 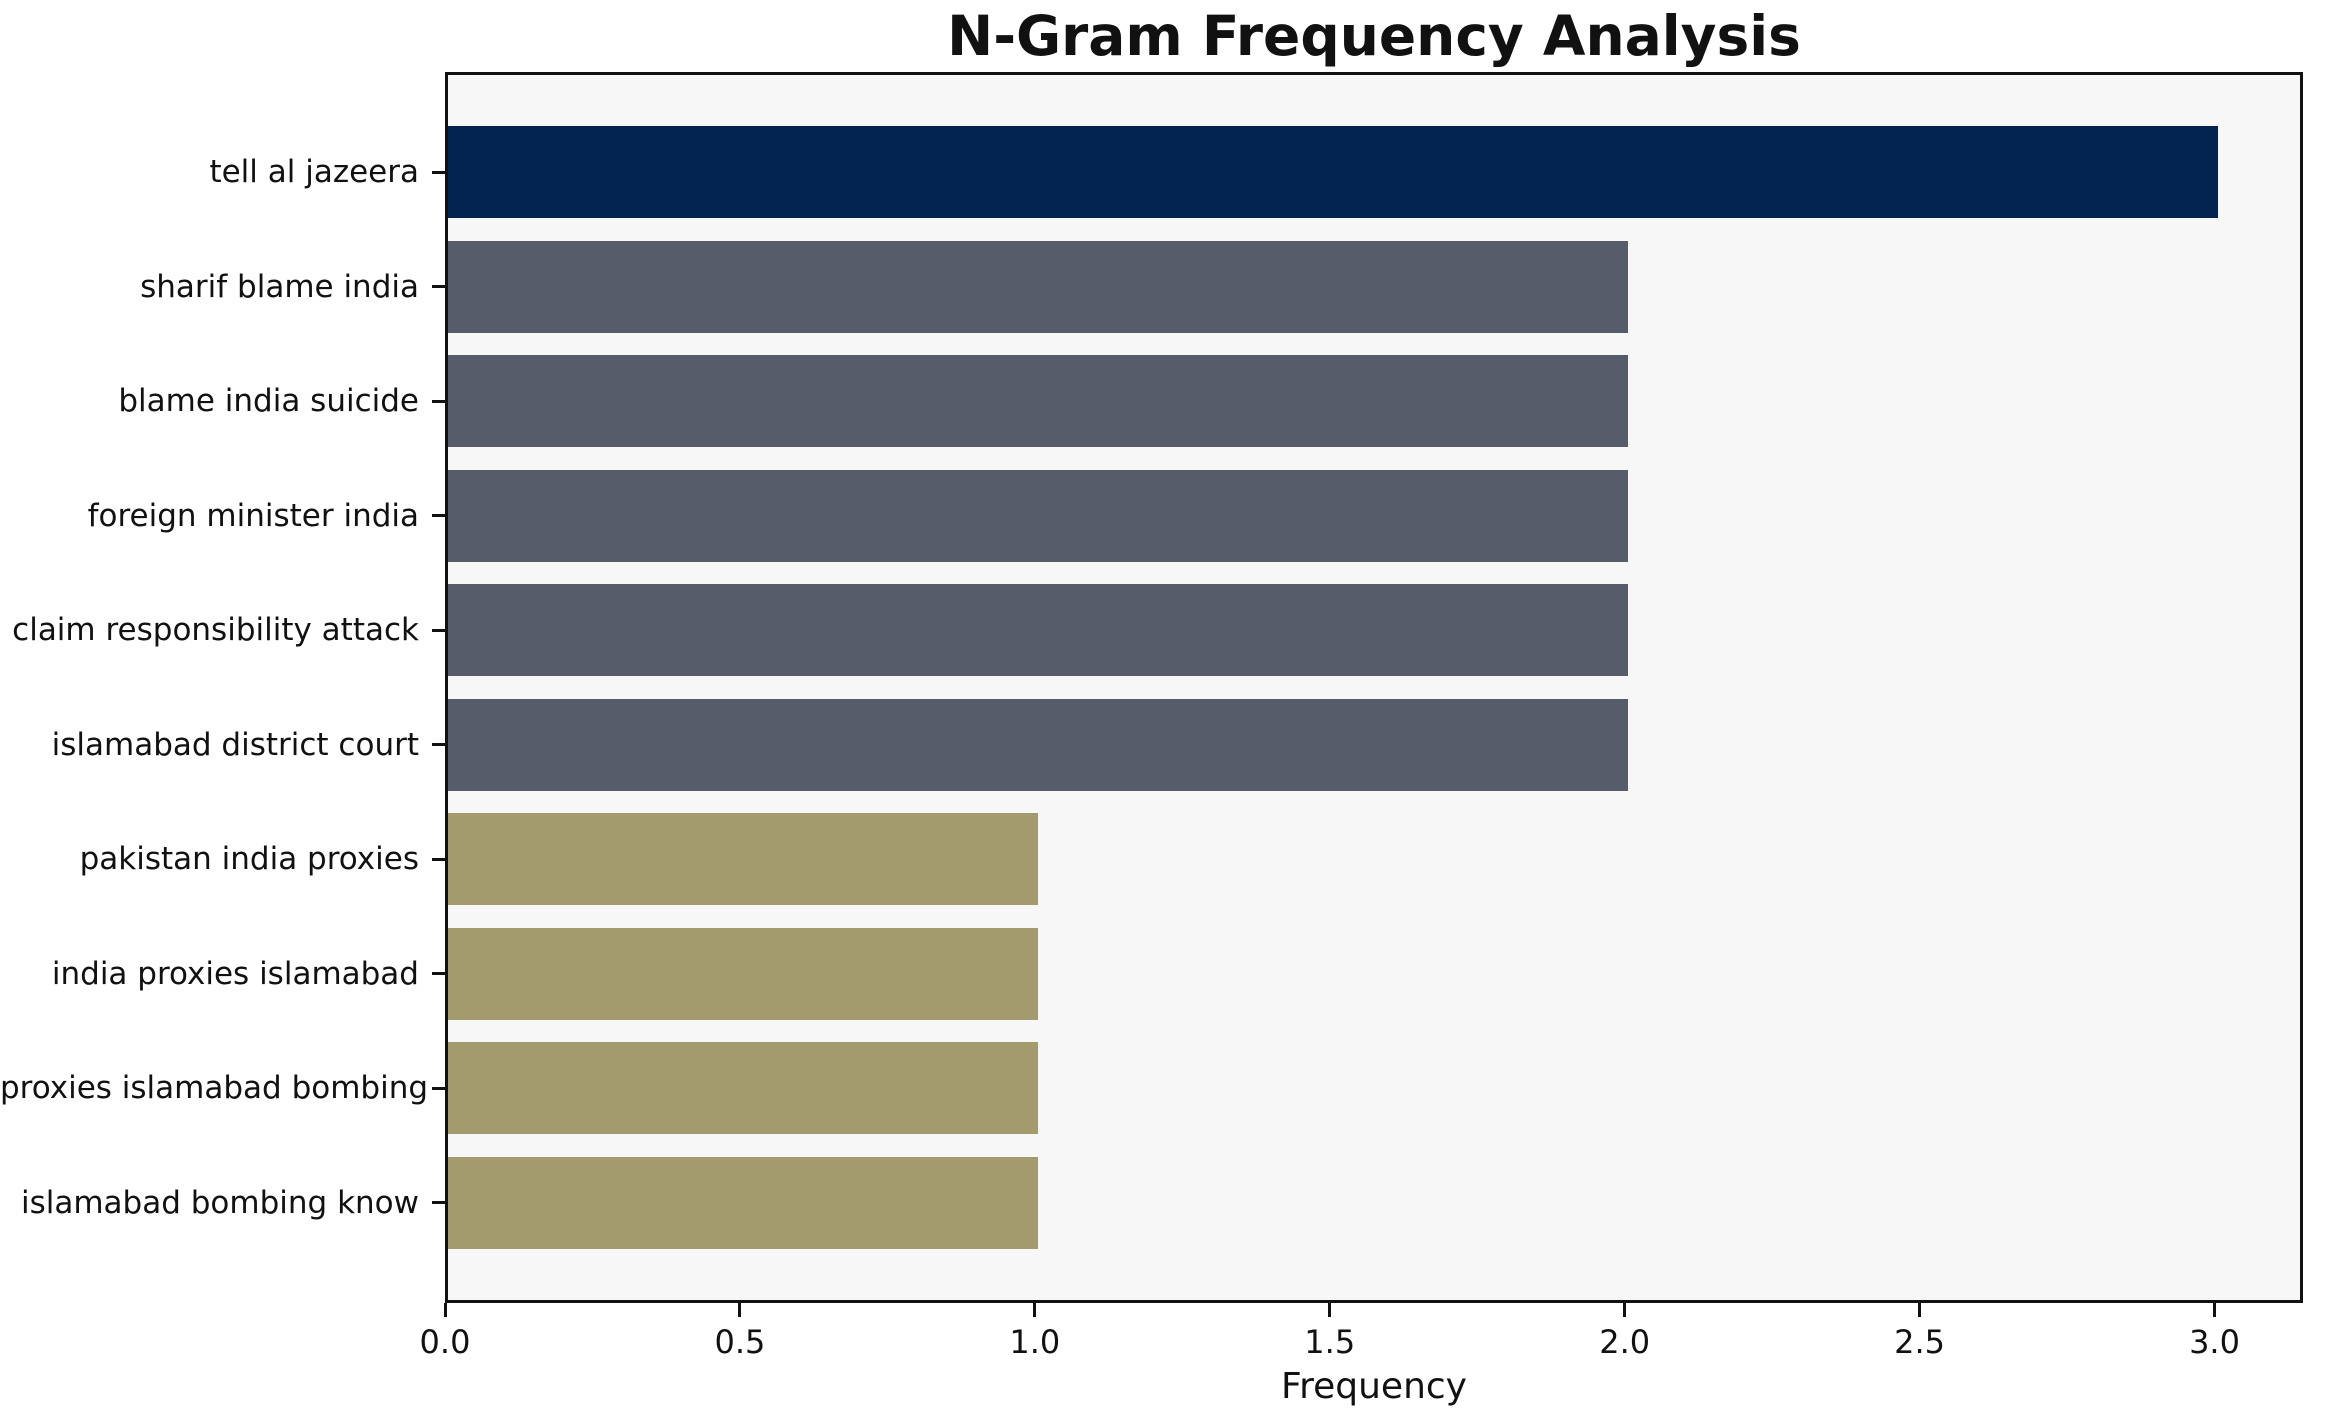 What do you see at coordinates (249, 859) in the screenshot?
I see `y-category-label: pakistan india proxies` at bounding box center [249, 859].